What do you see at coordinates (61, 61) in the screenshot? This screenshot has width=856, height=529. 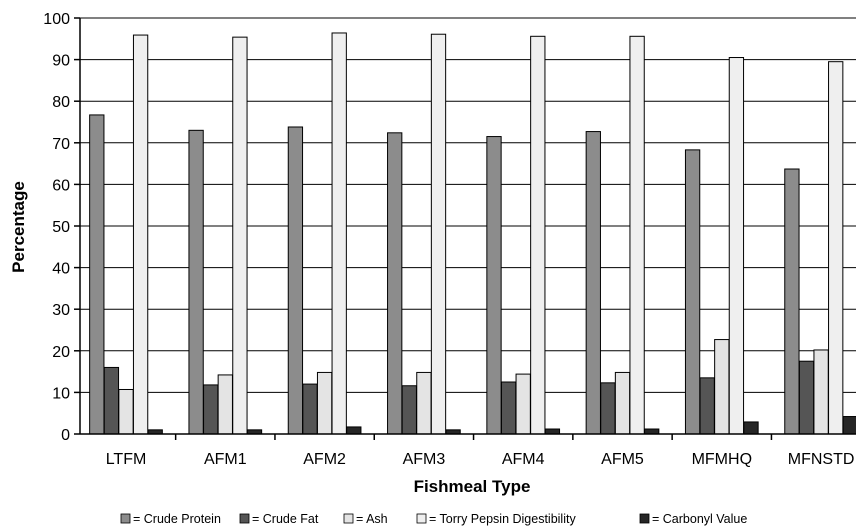 I see `y-tick-label: 90` at bounding box center [61, 61].